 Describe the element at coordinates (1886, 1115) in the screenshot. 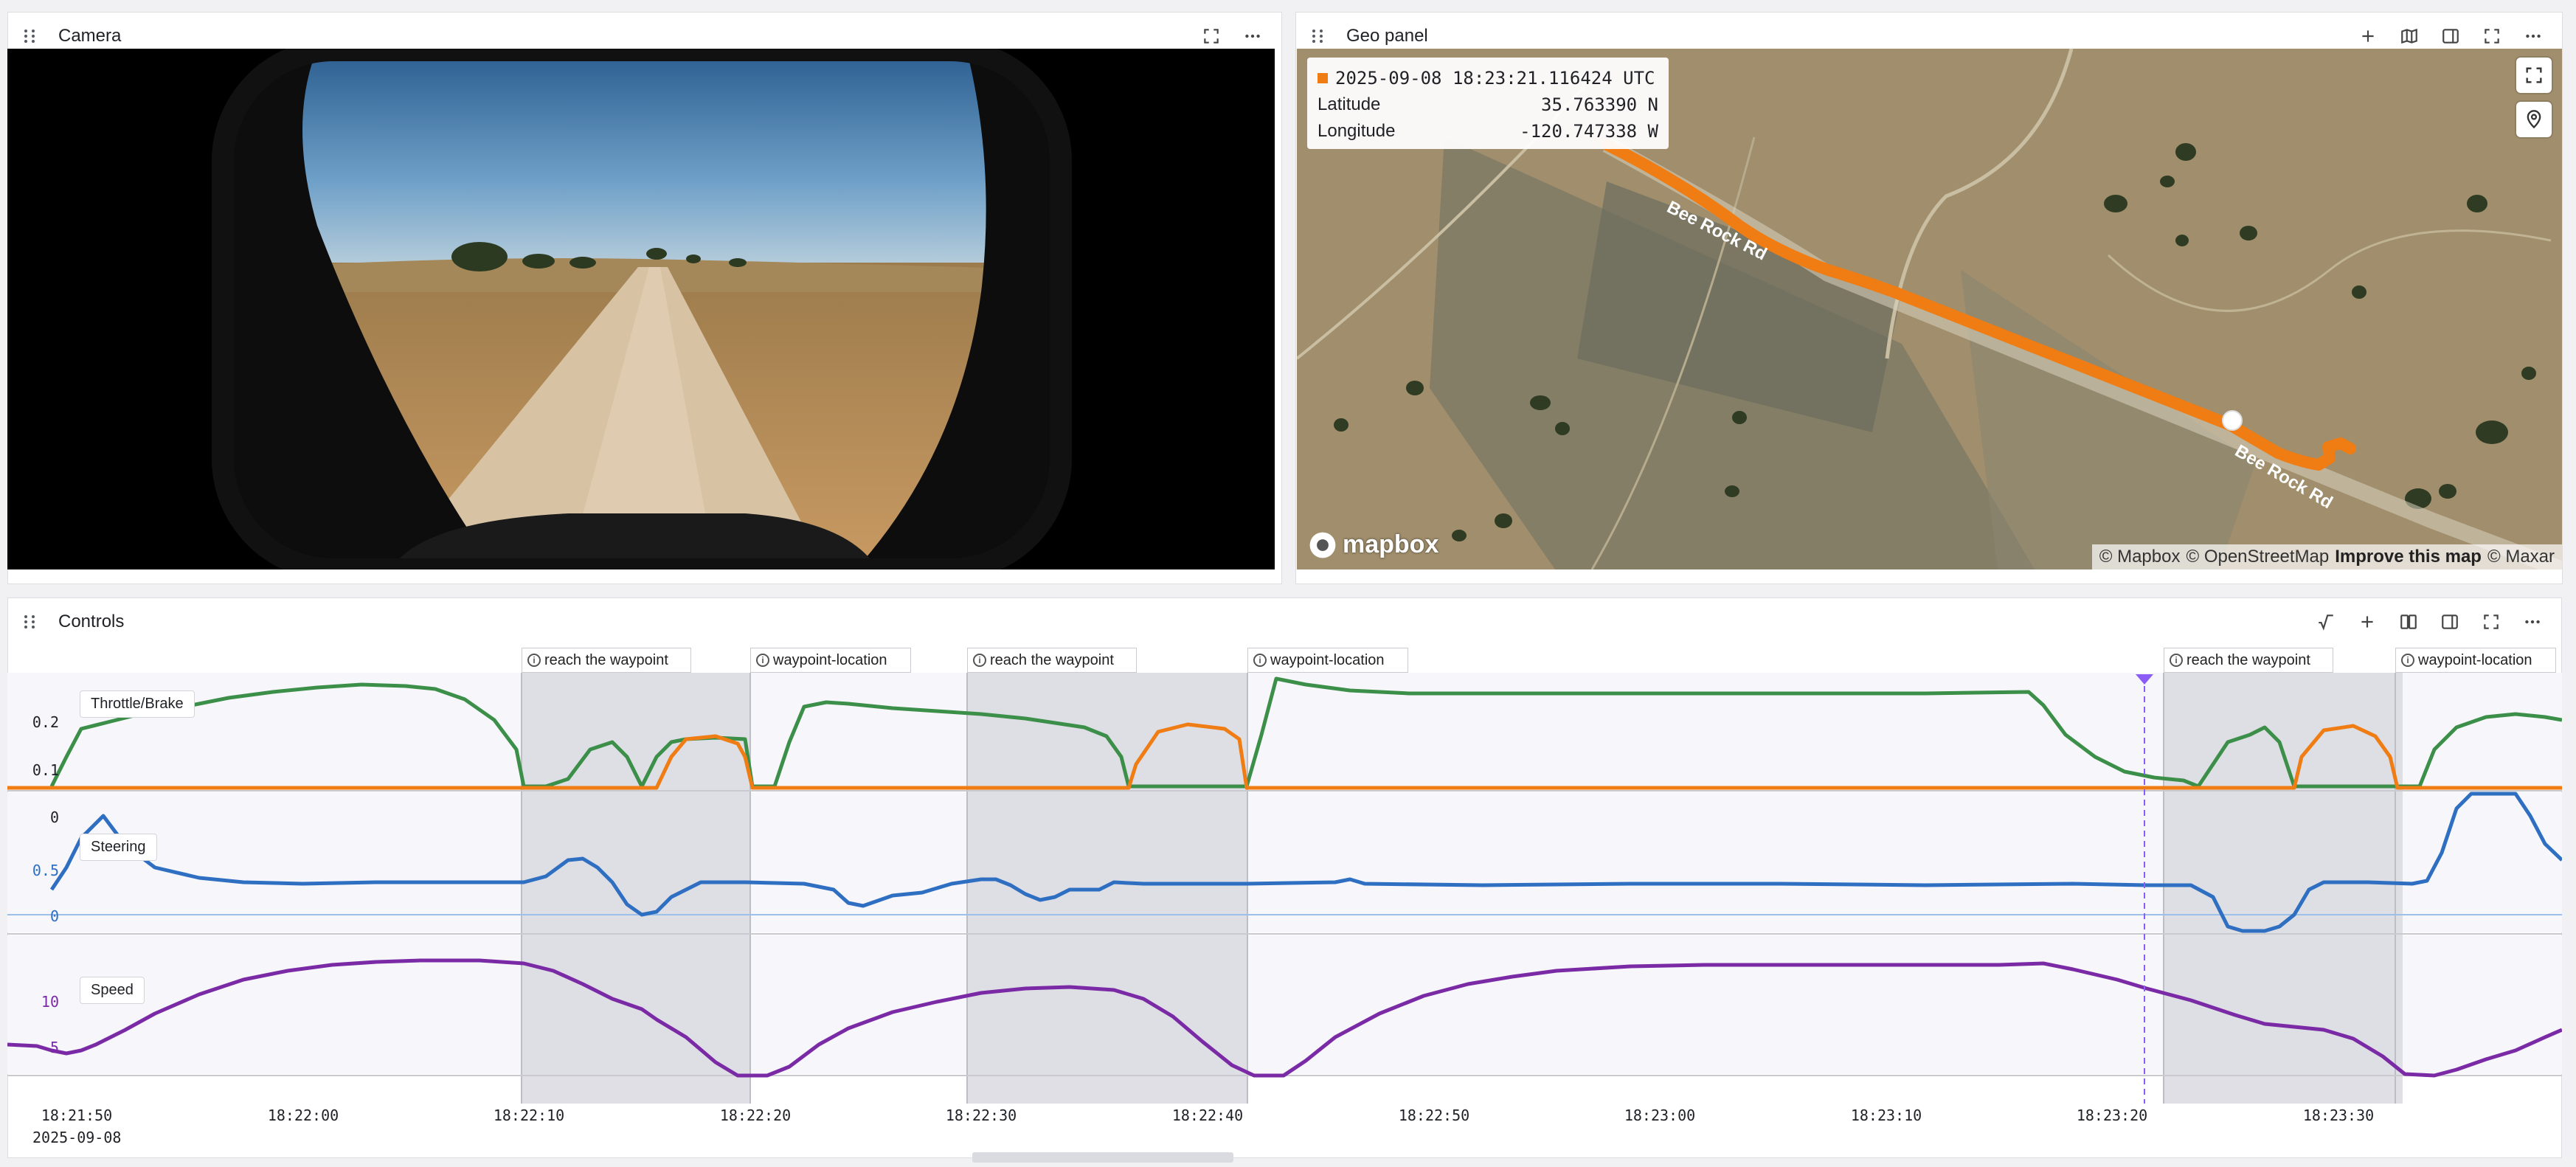

I see `x-tick: 18:23:10` at that location.